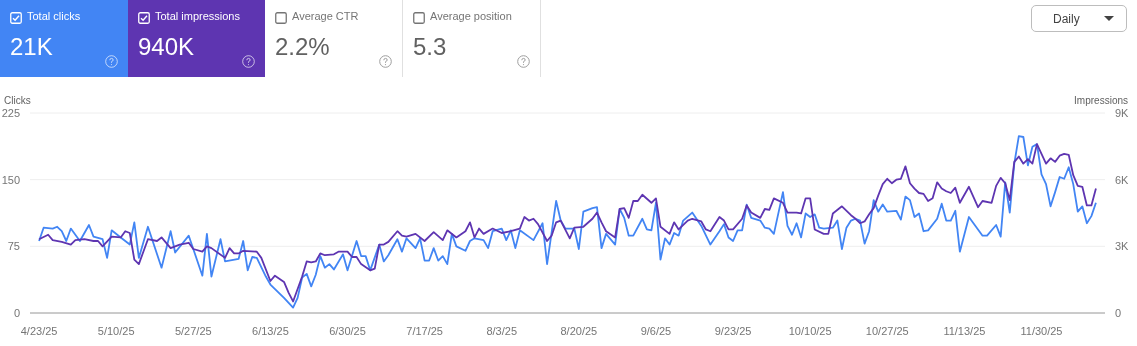 The width and height of the screenshot is (1137, 346). I want to click on x-tick-label: 8/20/25, so click(579, 330).